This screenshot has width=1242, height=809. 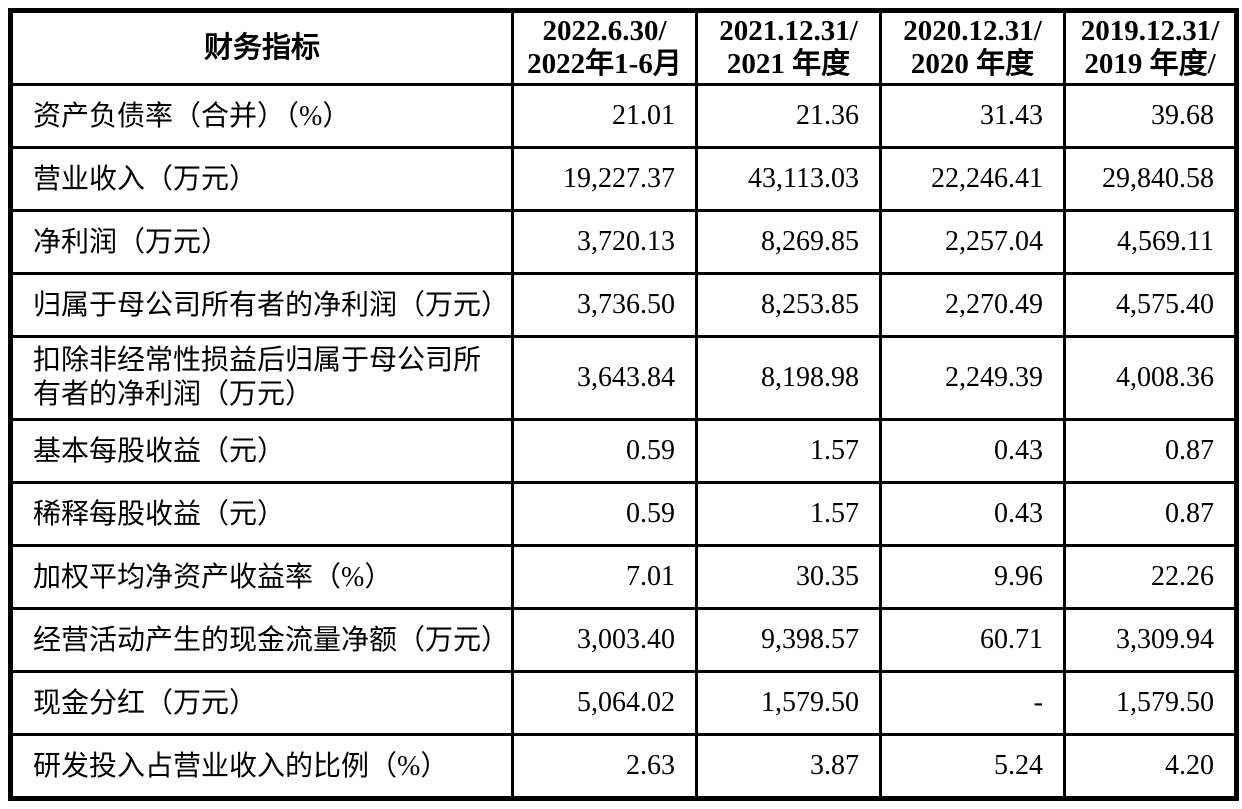 I want to click on value-cell: 29,840.58, so click(x=1150, y=179).